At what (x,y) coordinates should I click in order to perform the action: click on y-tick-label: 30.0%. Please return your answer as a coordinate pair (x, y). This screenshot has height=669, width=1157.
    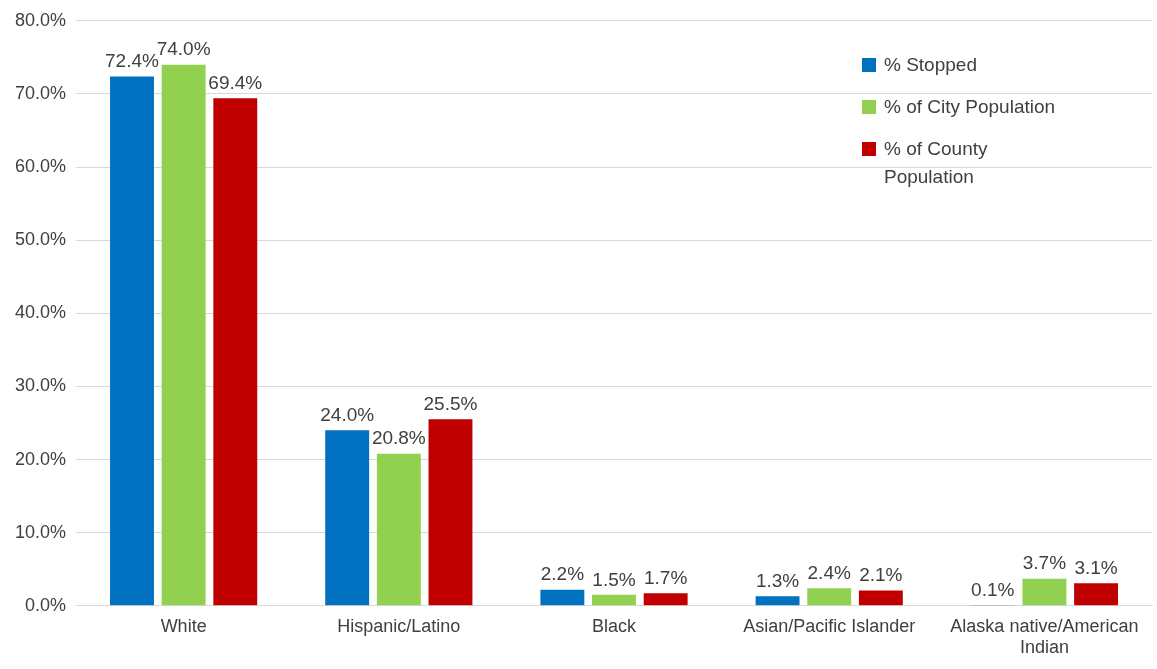
    Looking at the image, I should click on (40, 385).